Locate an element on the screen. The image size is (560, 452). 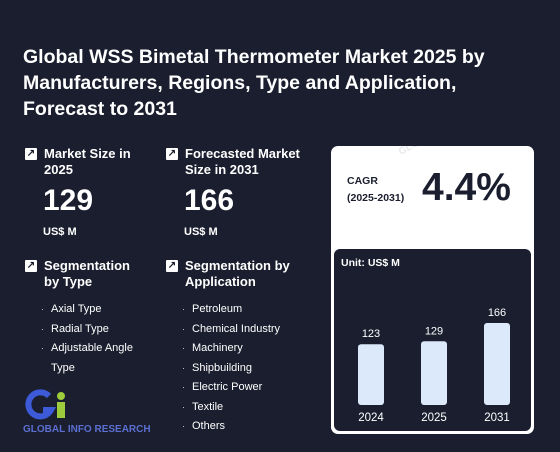
logo-mark-icon is located at coordinates (45, 404).